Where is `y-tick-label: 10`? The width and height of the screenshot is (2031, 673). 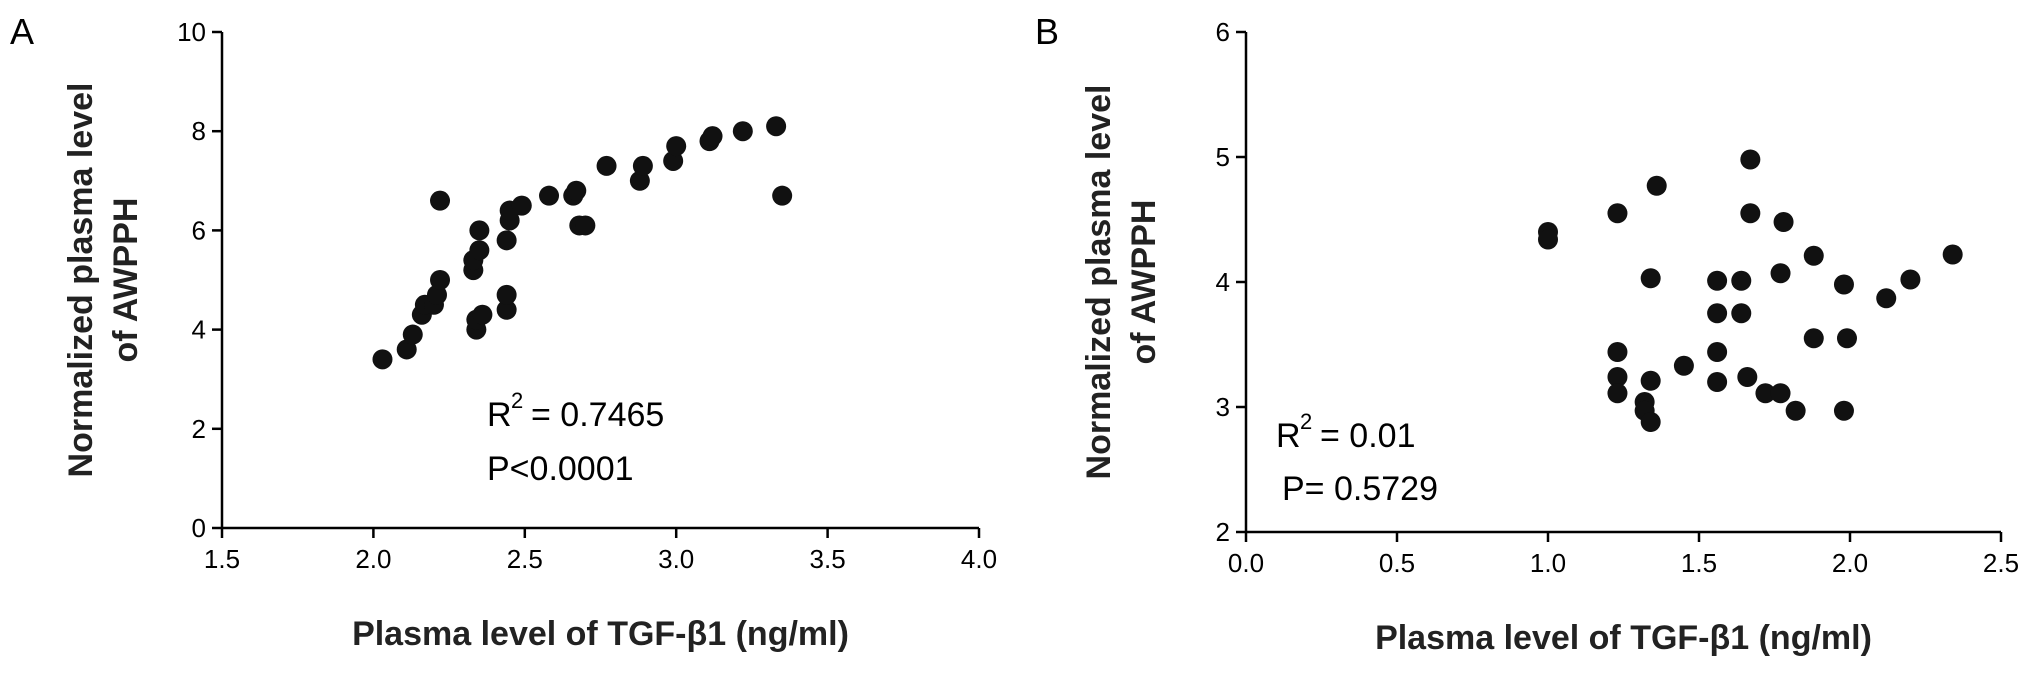
y-tick-label: 10 is located at coordinates (191, 32).